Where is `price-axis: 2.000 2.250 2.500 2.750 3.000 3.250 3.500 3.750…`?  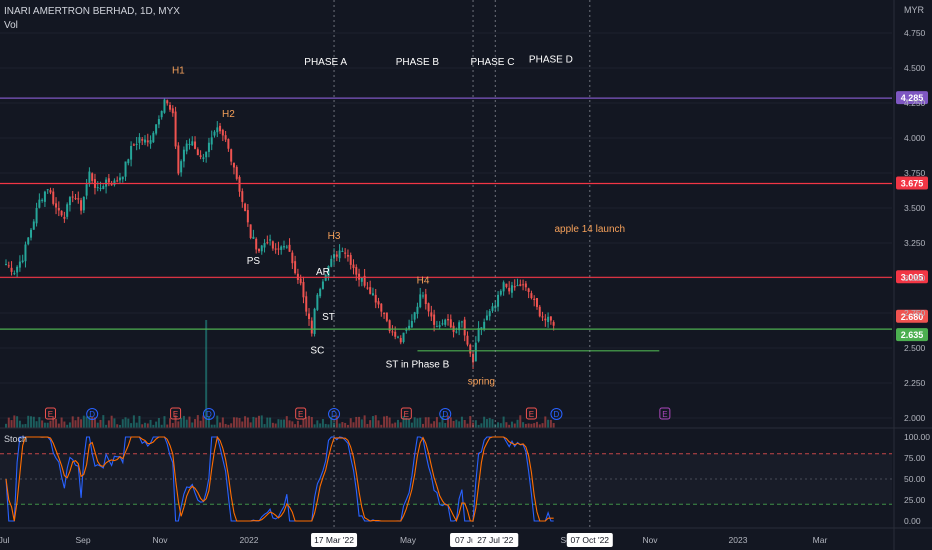 price-axis: 2.000 2.250 2.500 2.750 3.000 3.250 3.500 3.750… is located at coordinates (909, 275).